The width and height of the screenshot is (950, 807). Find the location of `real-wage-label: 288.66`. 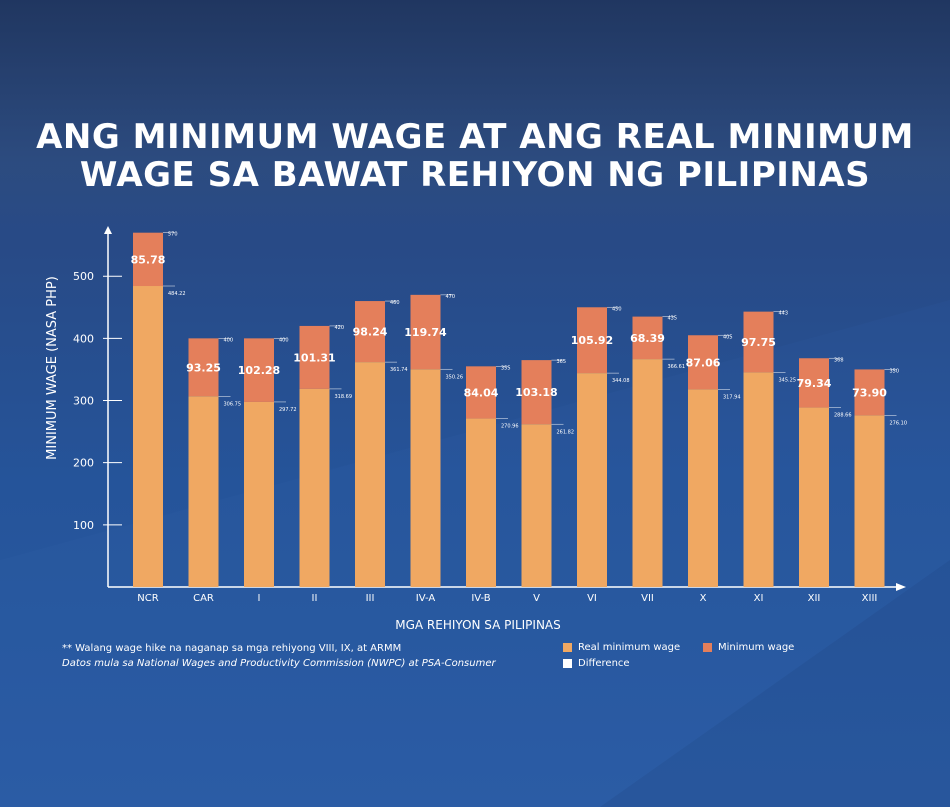

real-wage-label: 288.66 is located at coordinates (843, 416).